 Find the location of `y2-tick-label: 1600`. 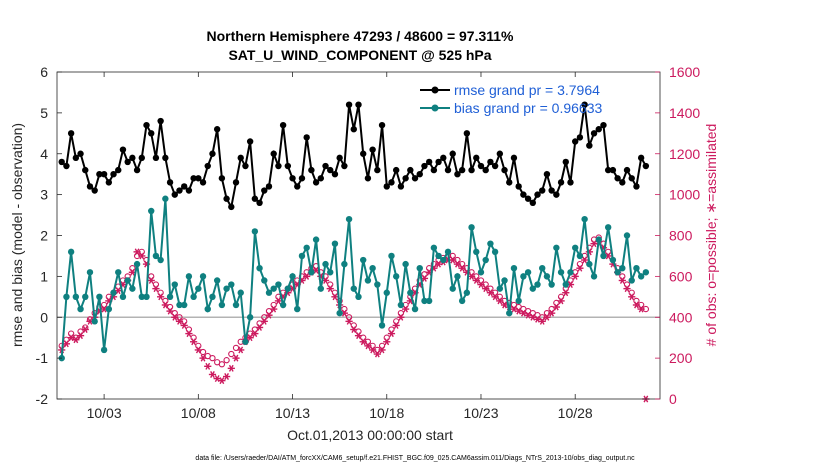

y2-tick-label: 1600 is located at coordinates (684, 72).